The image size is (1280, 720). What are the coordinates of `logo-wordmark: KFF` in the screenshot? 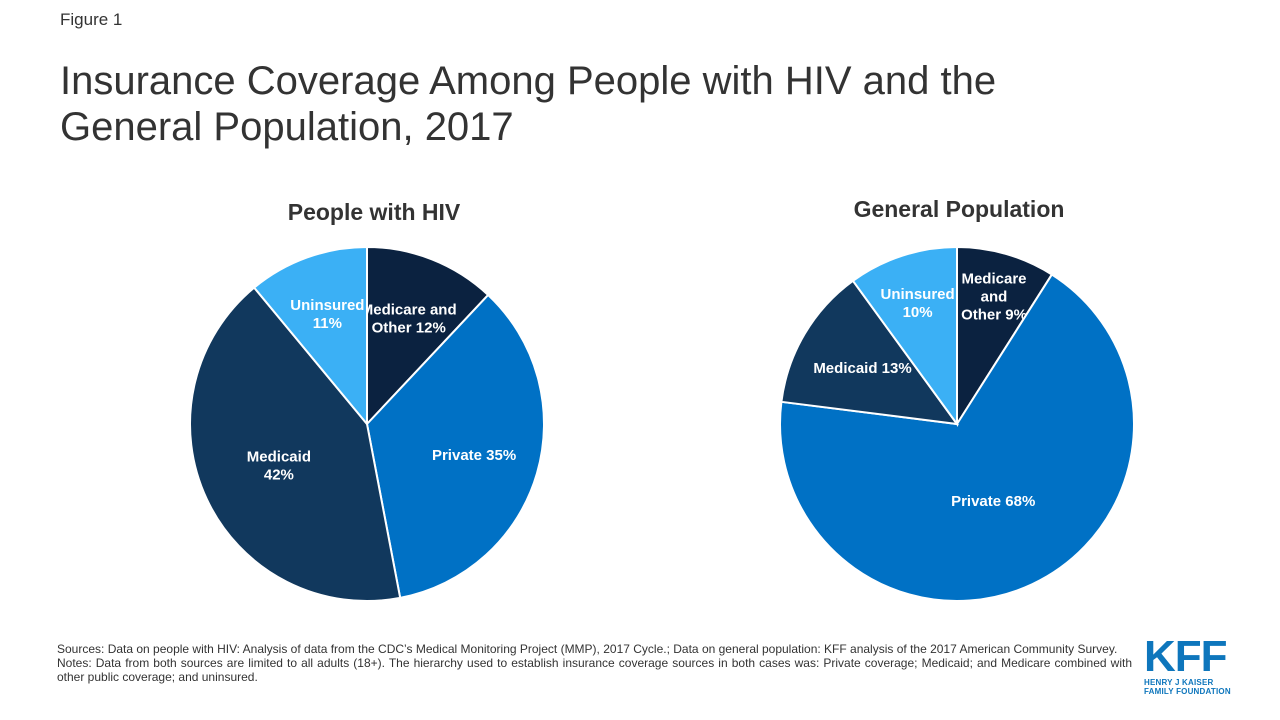 It's located at (1186, 656).